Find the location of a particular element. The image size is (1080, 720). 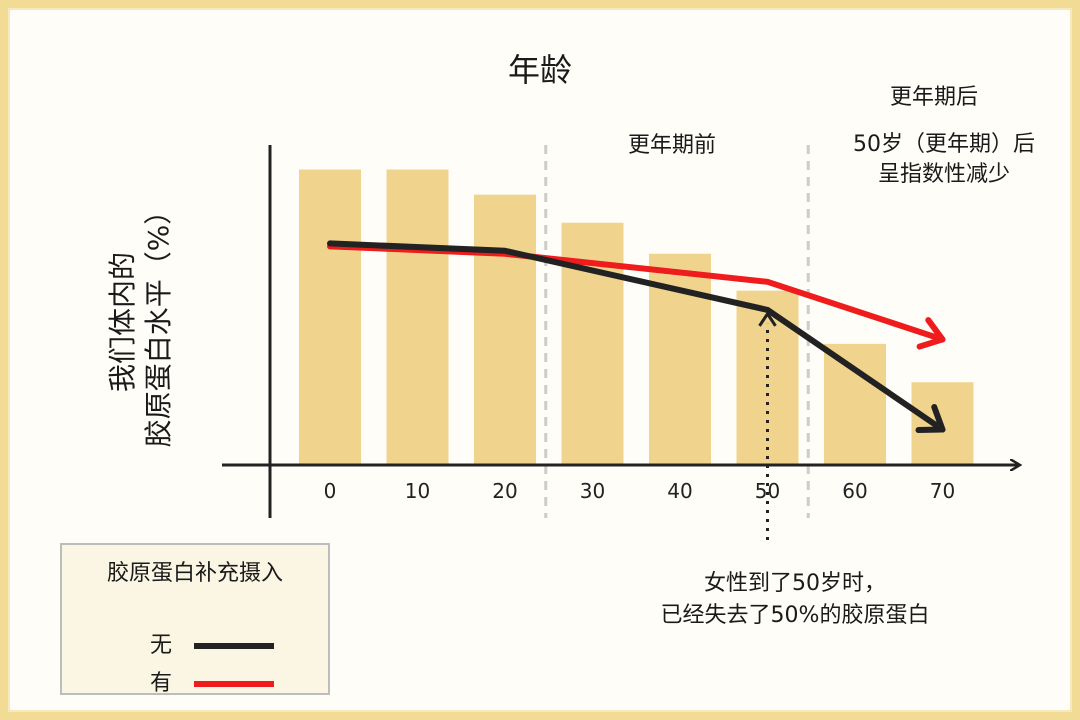

legend-swatch-without is located at coordinates (234, 646).